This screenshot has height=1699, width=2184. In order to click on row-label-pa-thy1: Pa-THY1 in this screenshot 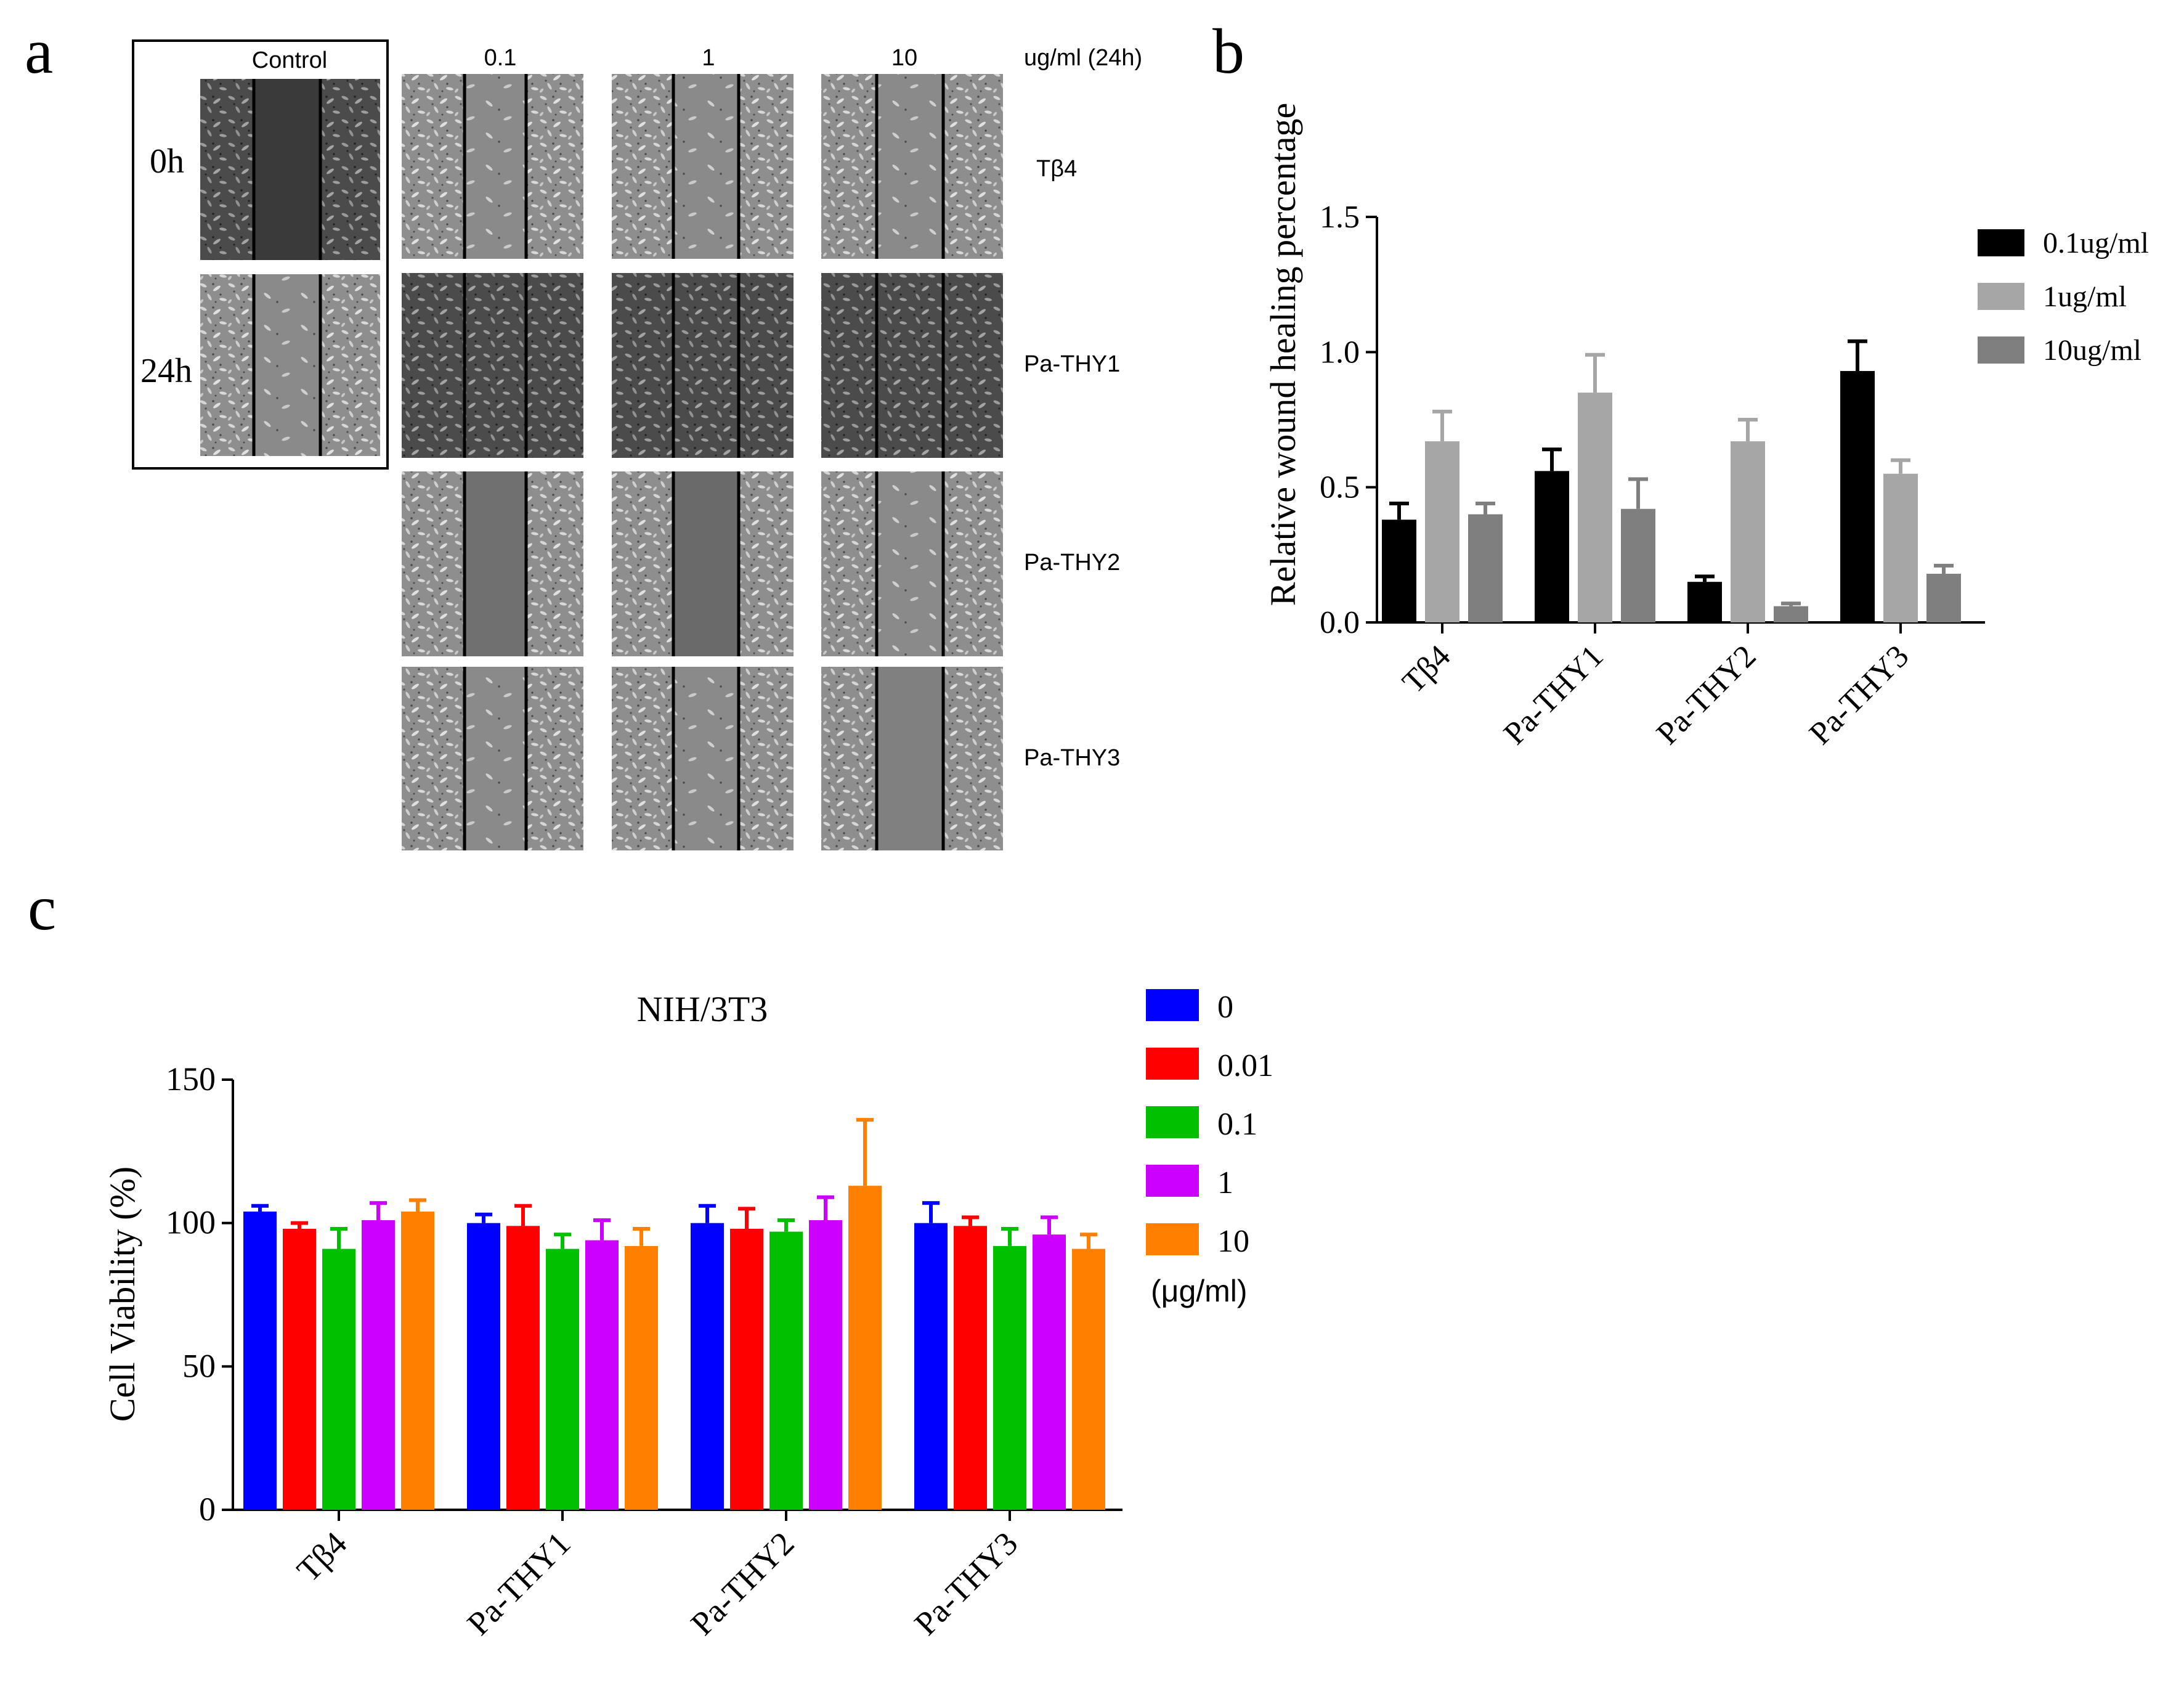, I will do `click(1072, 364)`.